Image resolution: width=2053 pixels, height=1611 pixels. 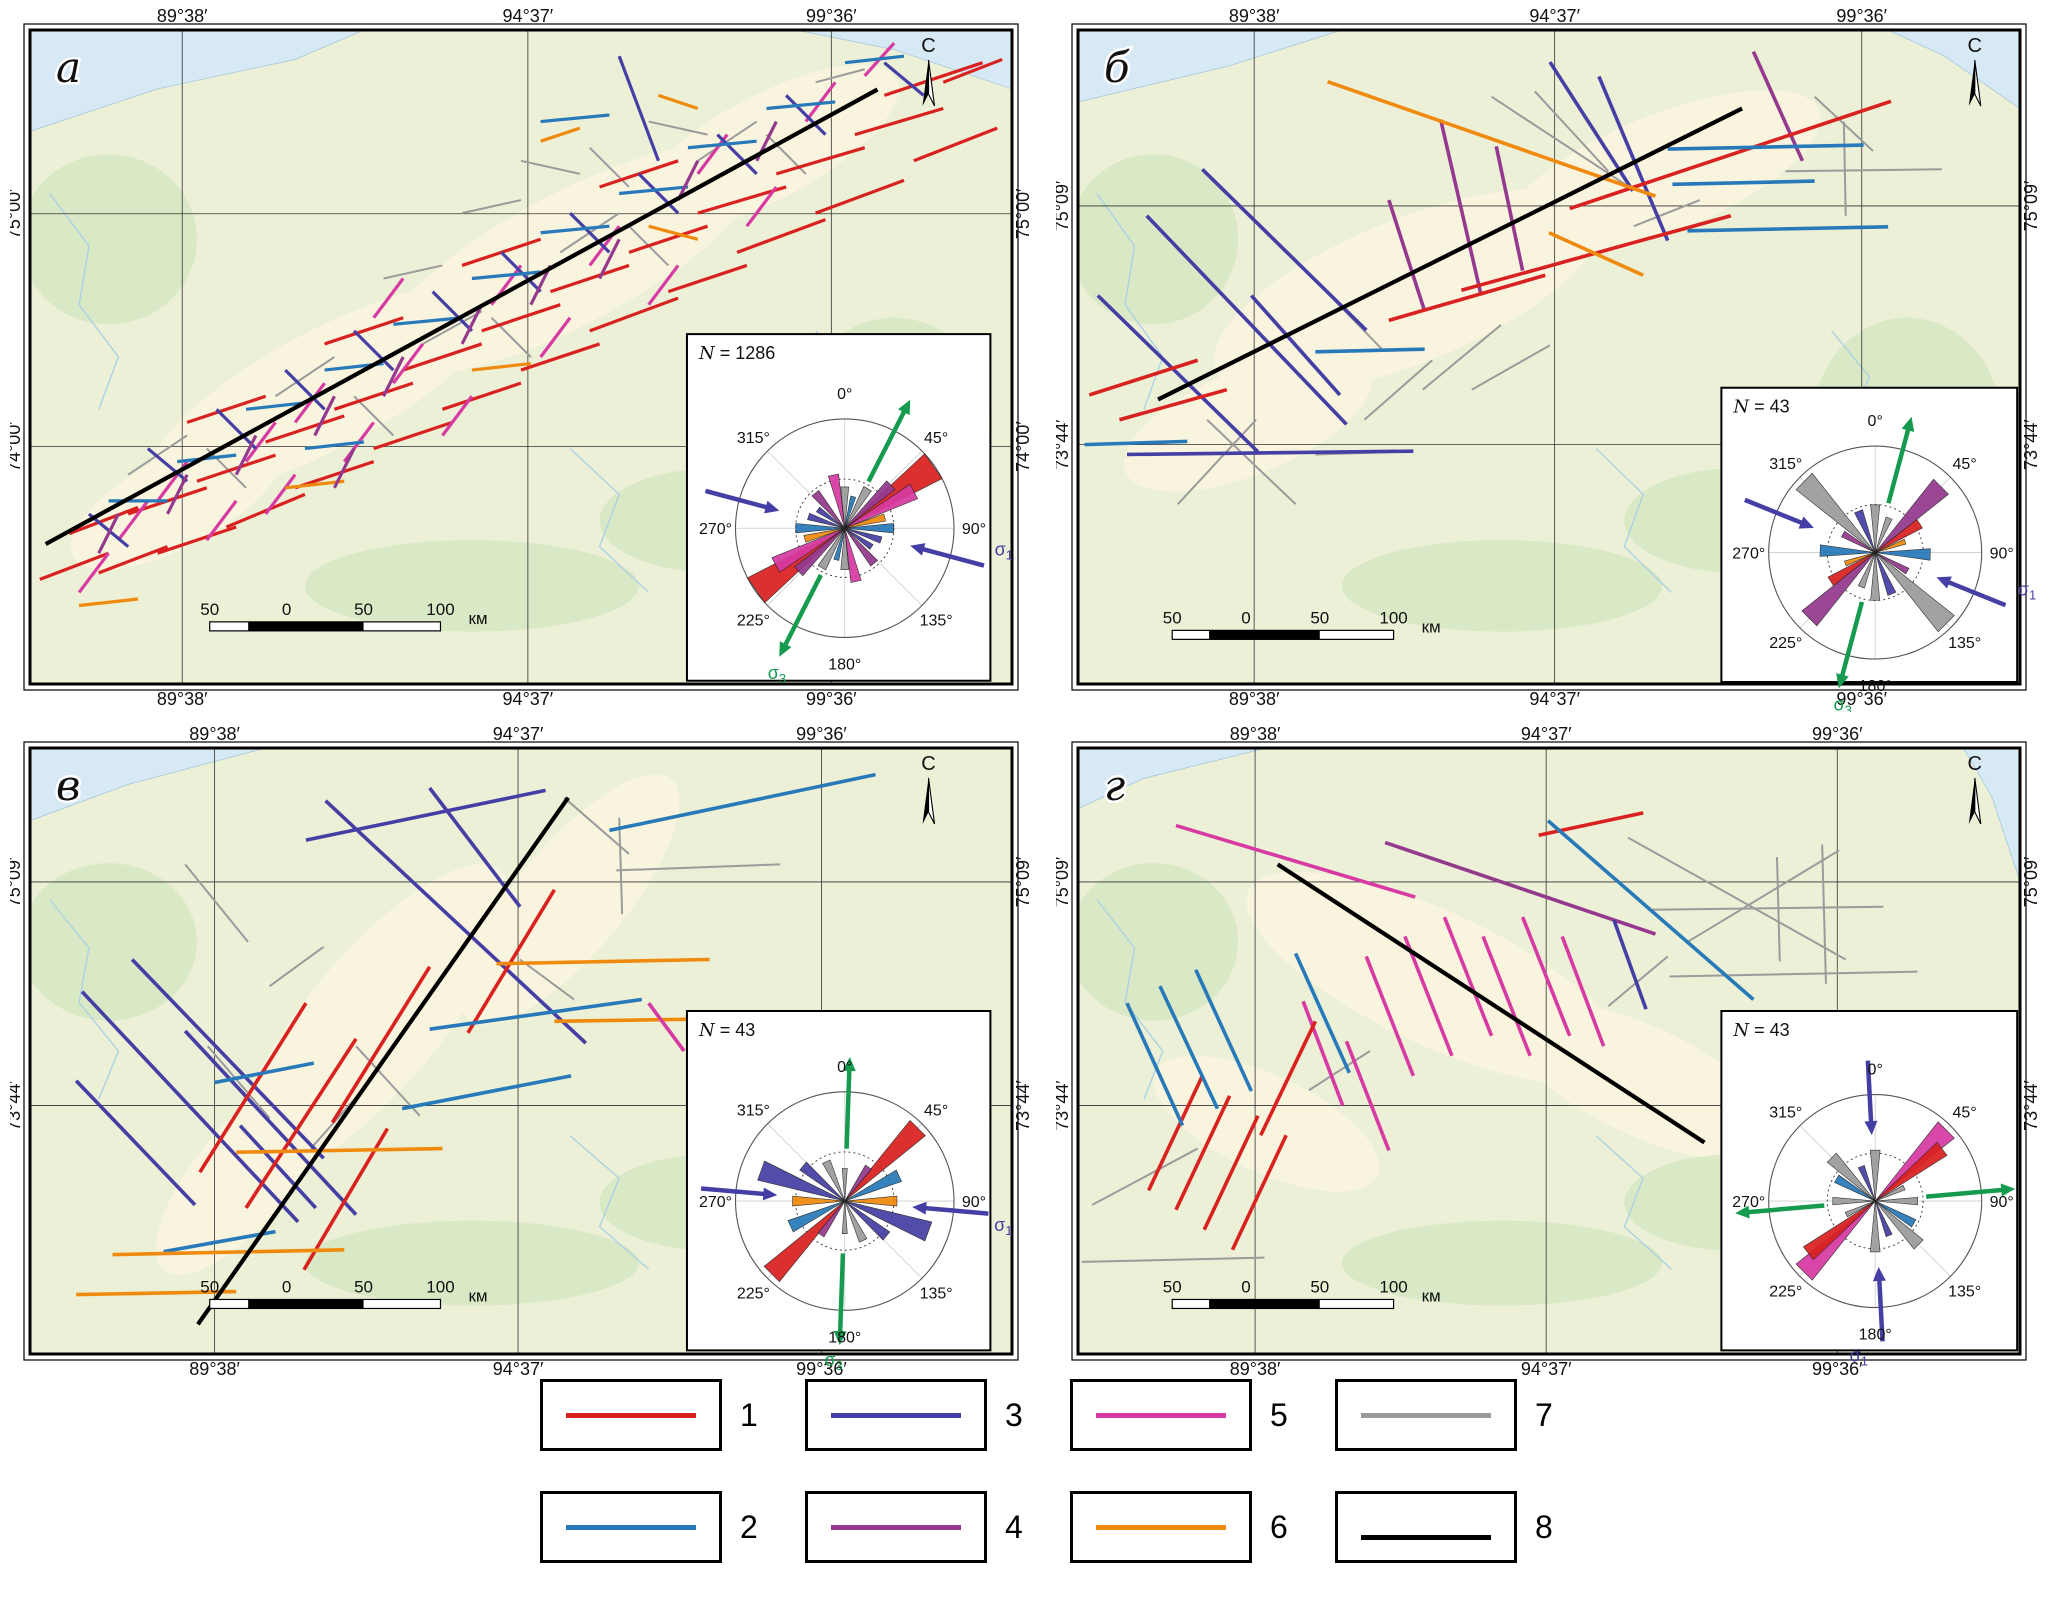 I want to click on panel-letter: в, so click(x=68, y=785).